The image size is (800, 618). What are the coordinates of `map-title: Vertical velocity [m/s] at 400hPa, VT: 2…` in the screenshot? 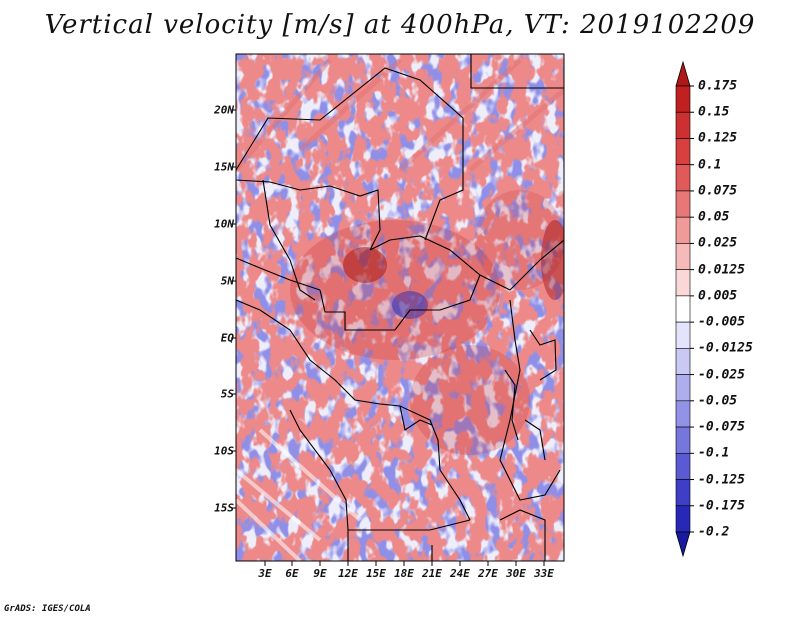 It's located at (400, 25).